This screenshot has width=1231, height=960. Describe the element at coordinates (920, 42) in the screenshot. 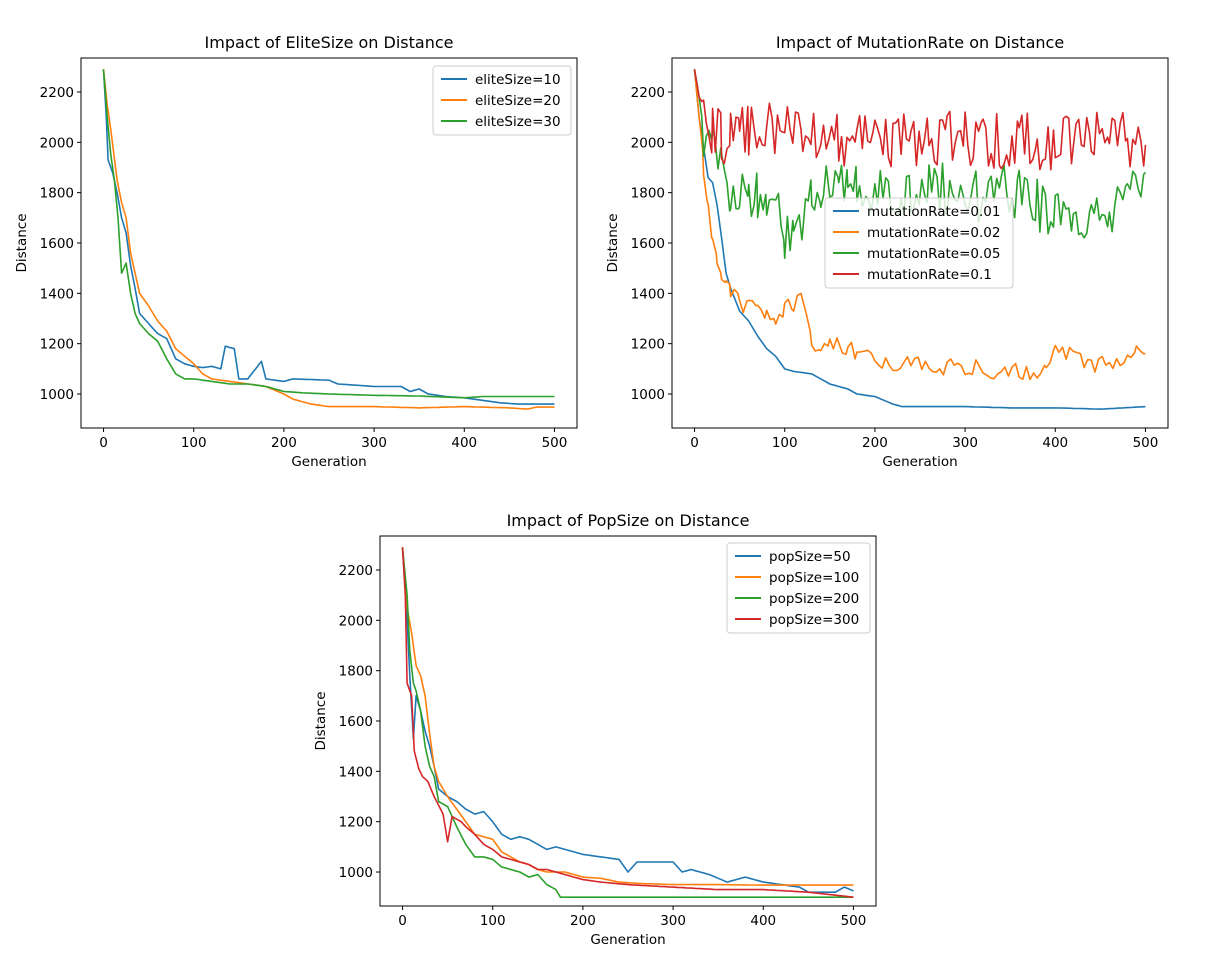

I see `chart-title: Impact of MutationRate on Distance` at that location.